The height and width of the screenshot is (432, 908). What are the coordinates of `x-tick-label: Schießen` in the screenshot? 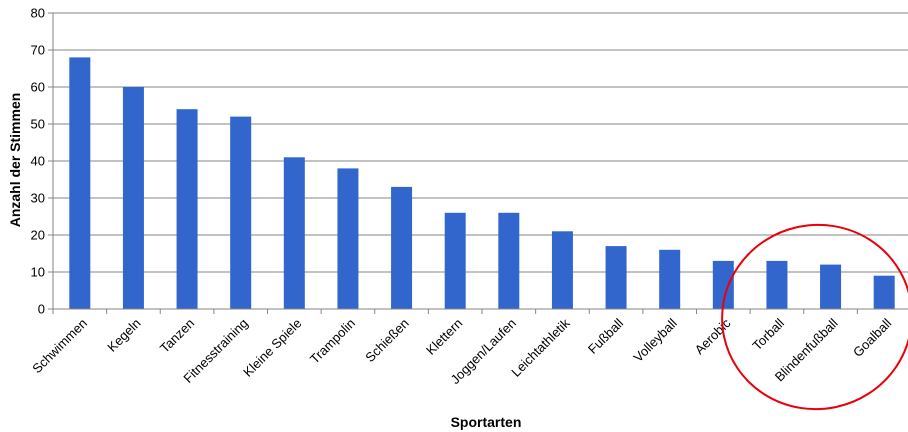 It's located at (386, 340).